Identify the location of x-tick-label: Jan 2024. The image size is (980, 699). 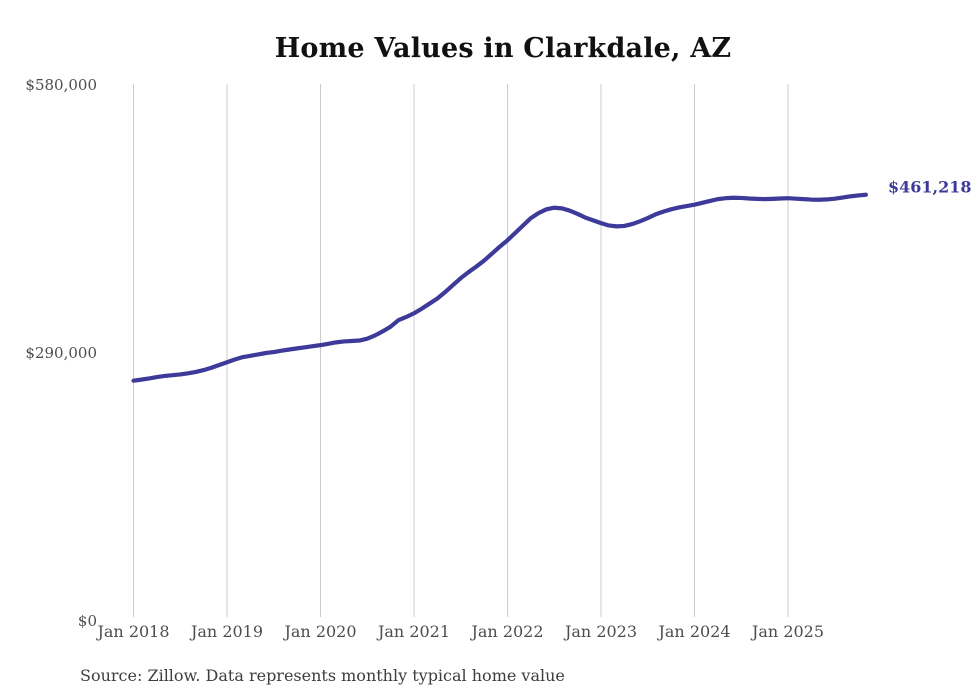
(694, 631).